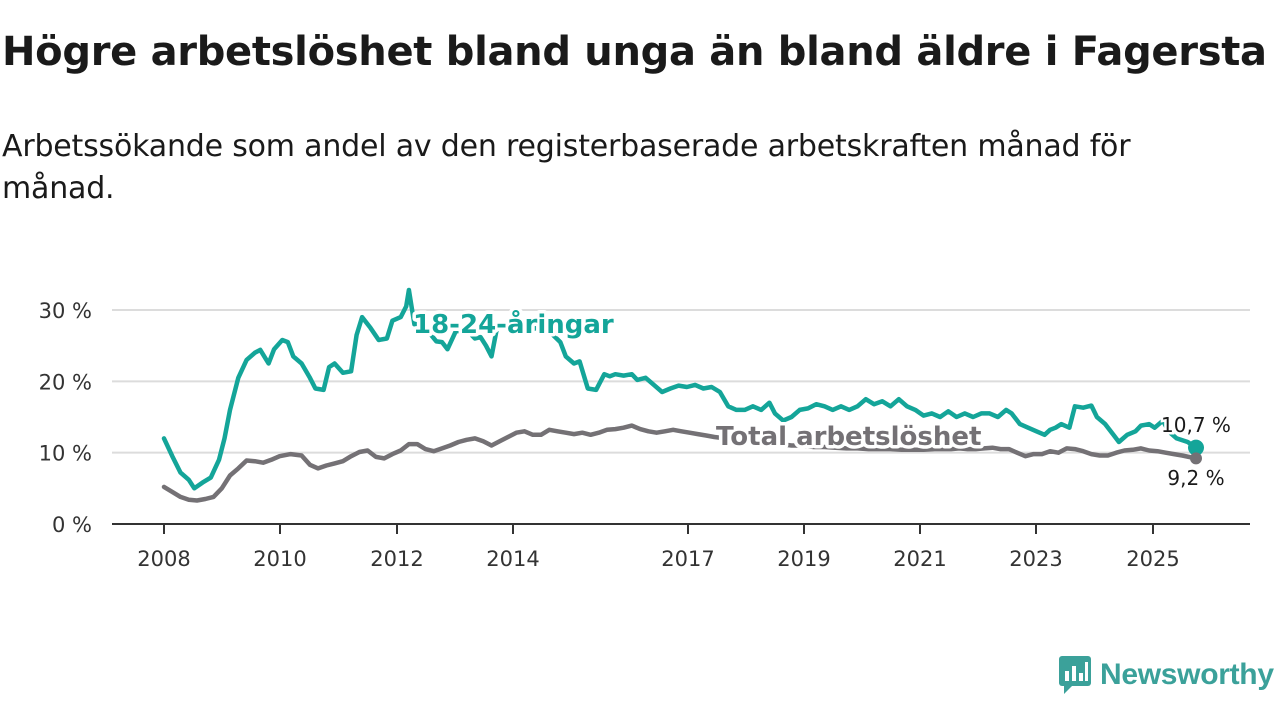  I want to click on x-tick-label: 2023, so click(1035, 559).